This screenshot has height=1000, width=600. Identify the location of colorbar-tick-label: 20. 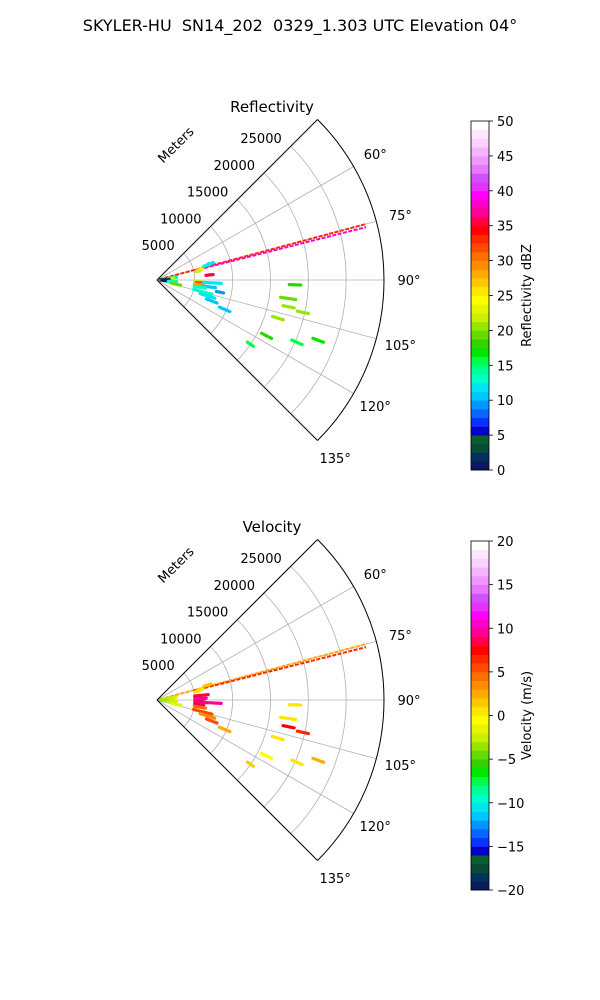
(505, 331).